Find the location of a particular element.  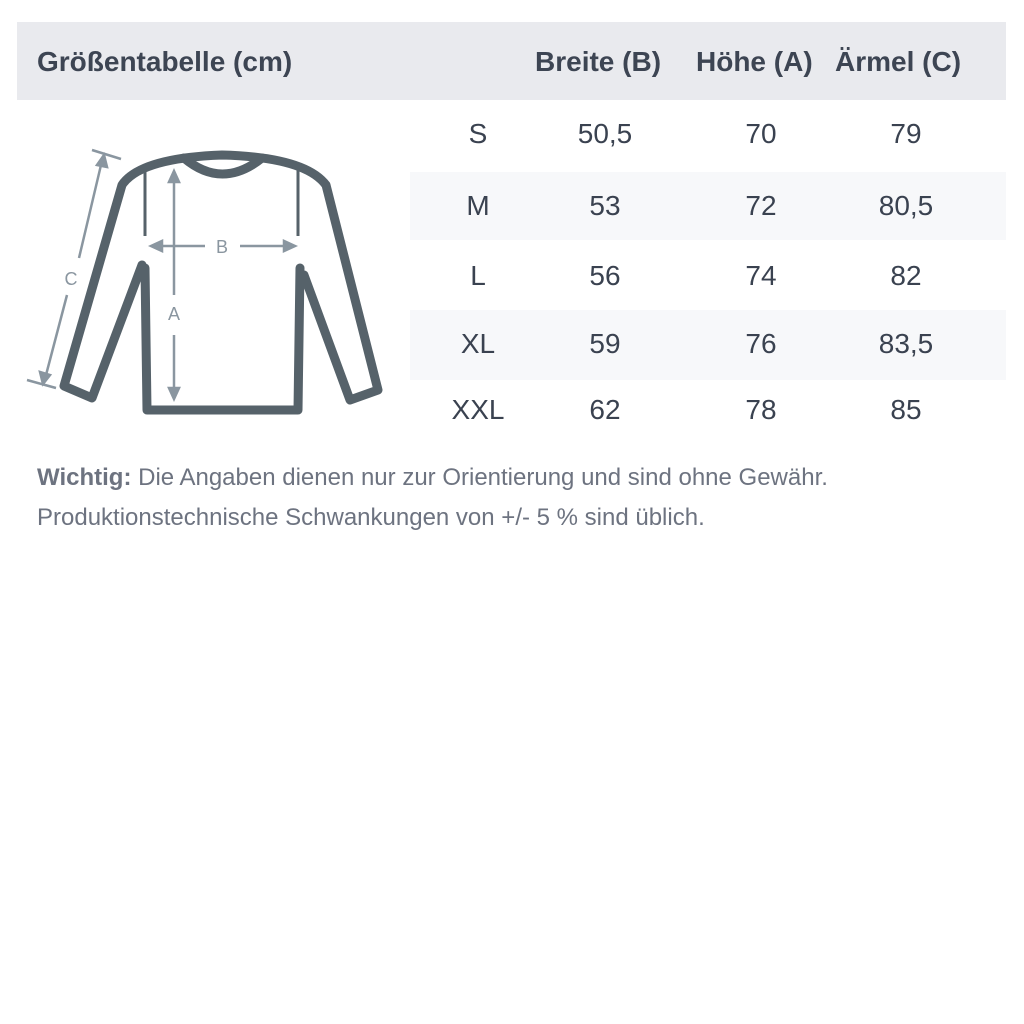

size-label: S is located at coordinates (478, 133).